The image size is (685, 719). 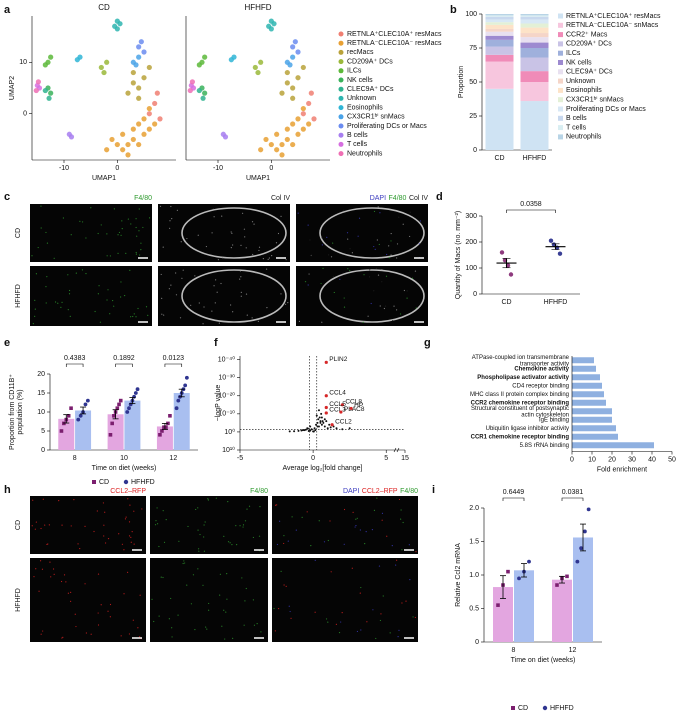 I want to click on row-label: HFHFD, so click(x=18, y=296).